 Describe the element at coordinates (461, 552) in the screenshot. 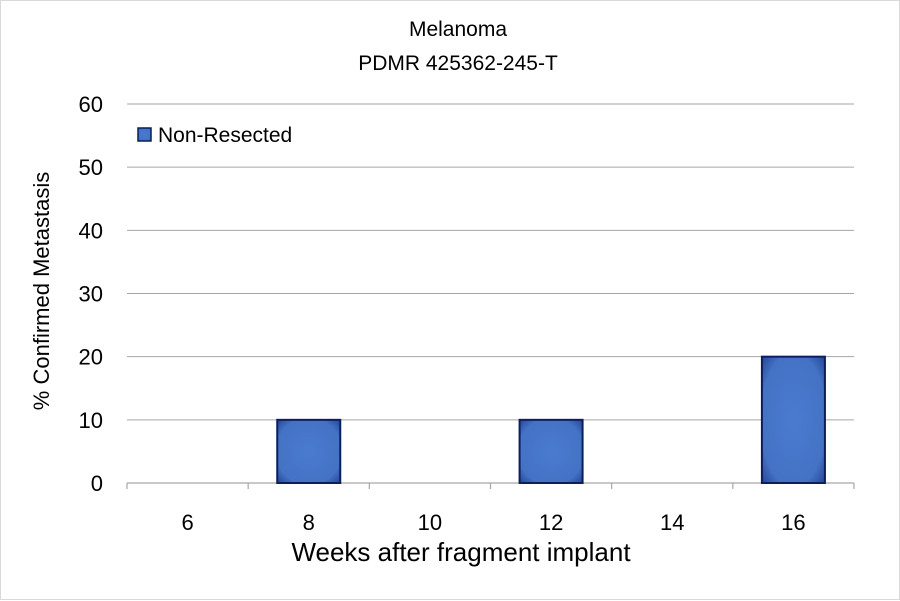

I see `x-axis-label: Weeks after fragment implant` at that location.